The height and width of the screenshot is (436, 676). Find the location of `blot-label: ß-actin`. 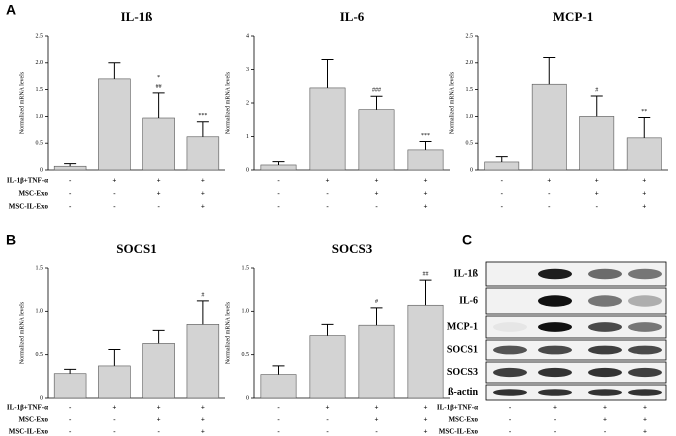

blot-label: ß-actin is located at coordinates (463, 392).